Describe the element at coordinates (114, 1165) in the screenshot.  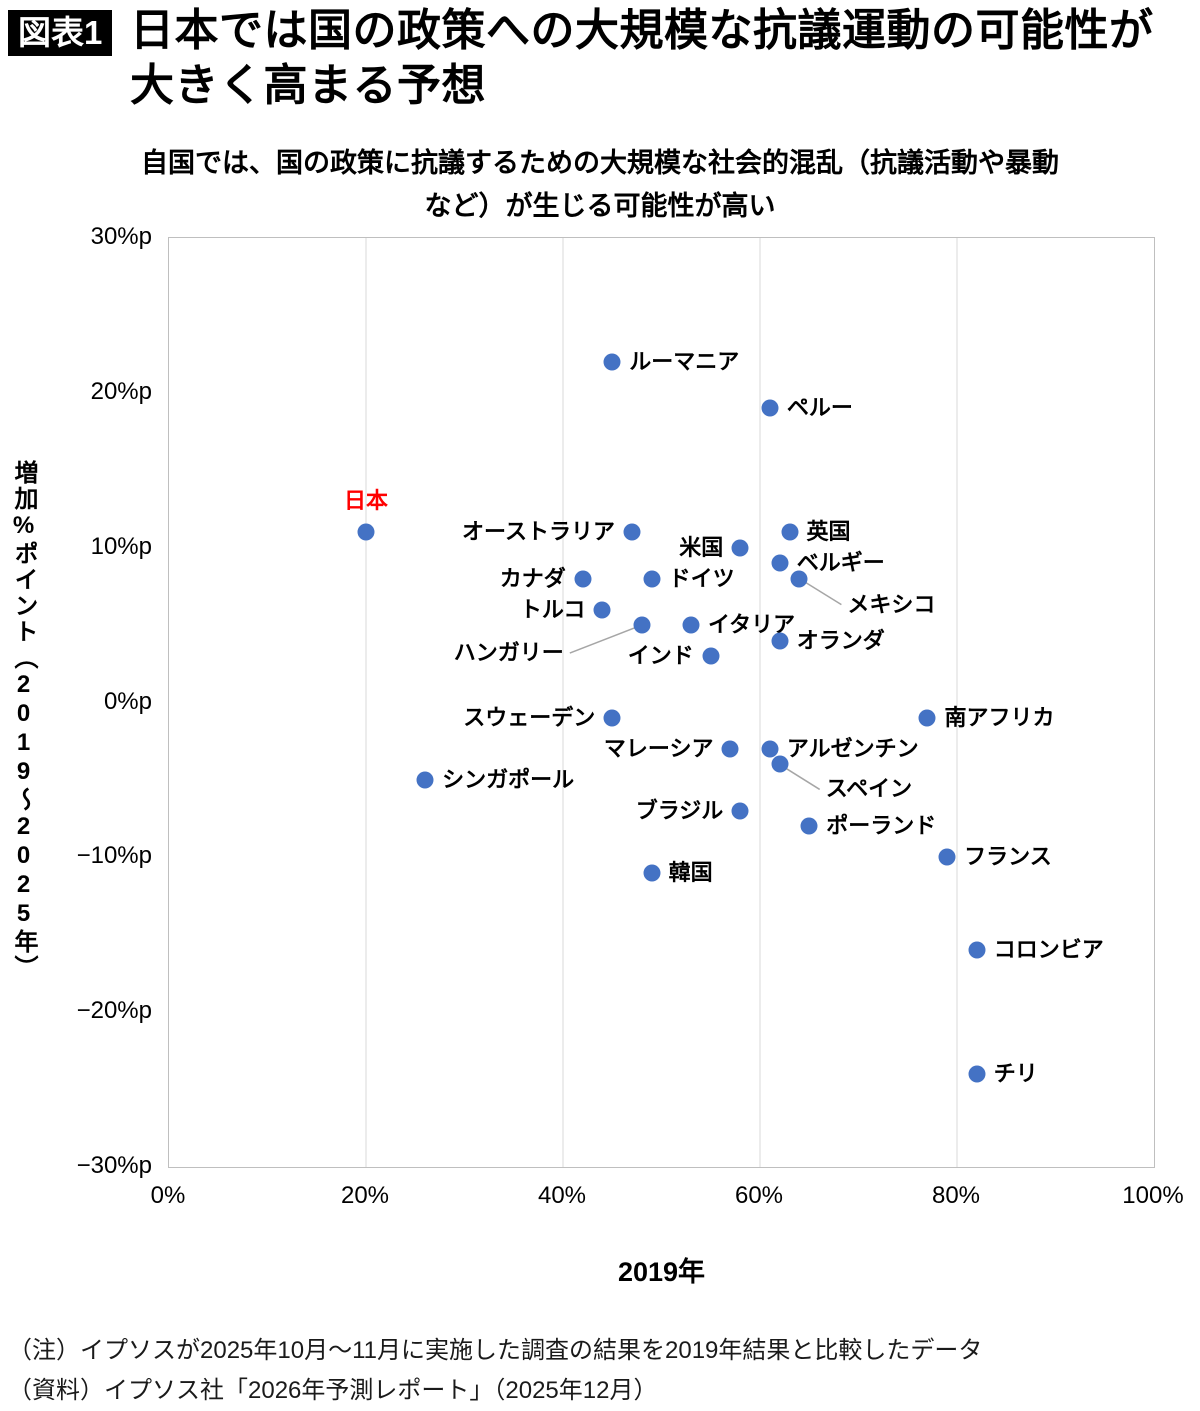
I see `y-tick-label: −30%p` at that location.